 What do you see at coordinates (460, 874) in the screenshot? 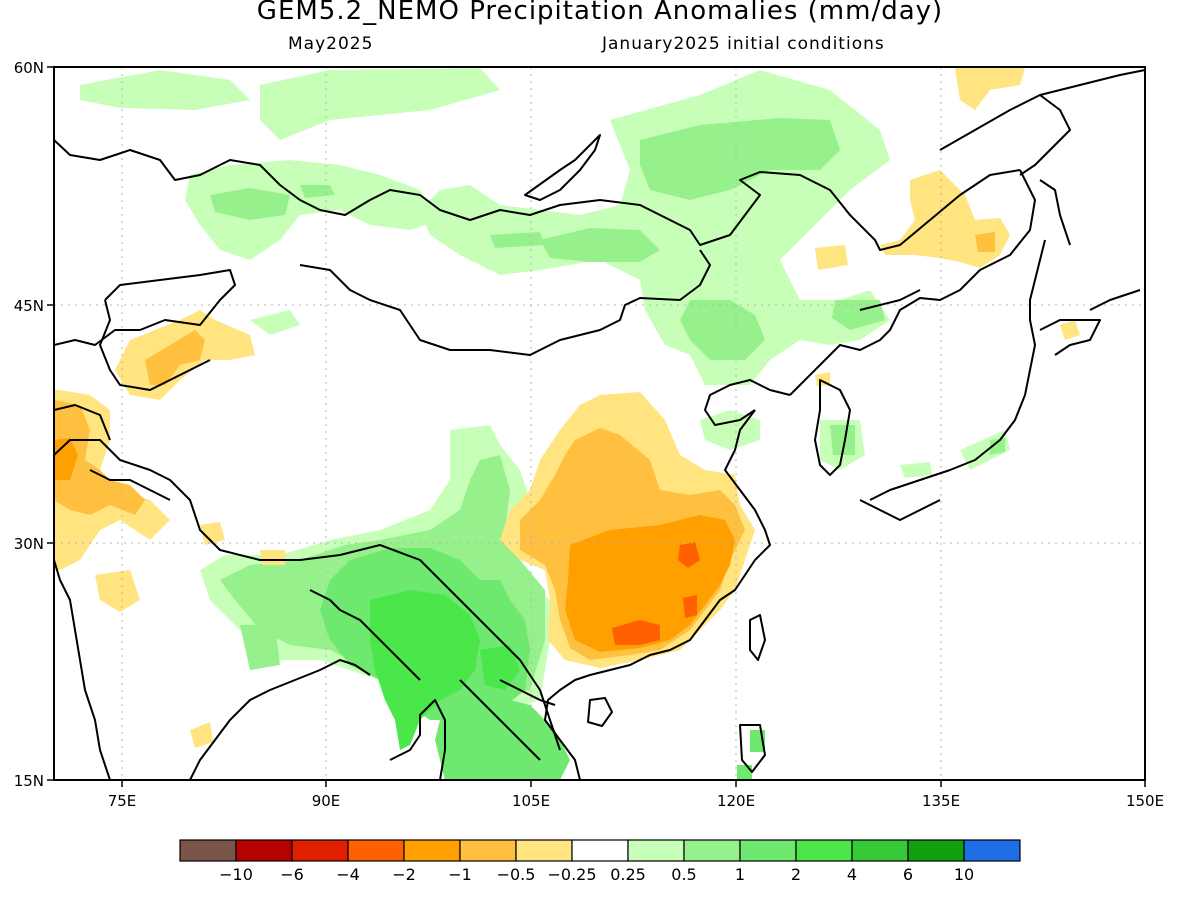
I see `colorbar-label: −1` at bounding box center [460, 874].